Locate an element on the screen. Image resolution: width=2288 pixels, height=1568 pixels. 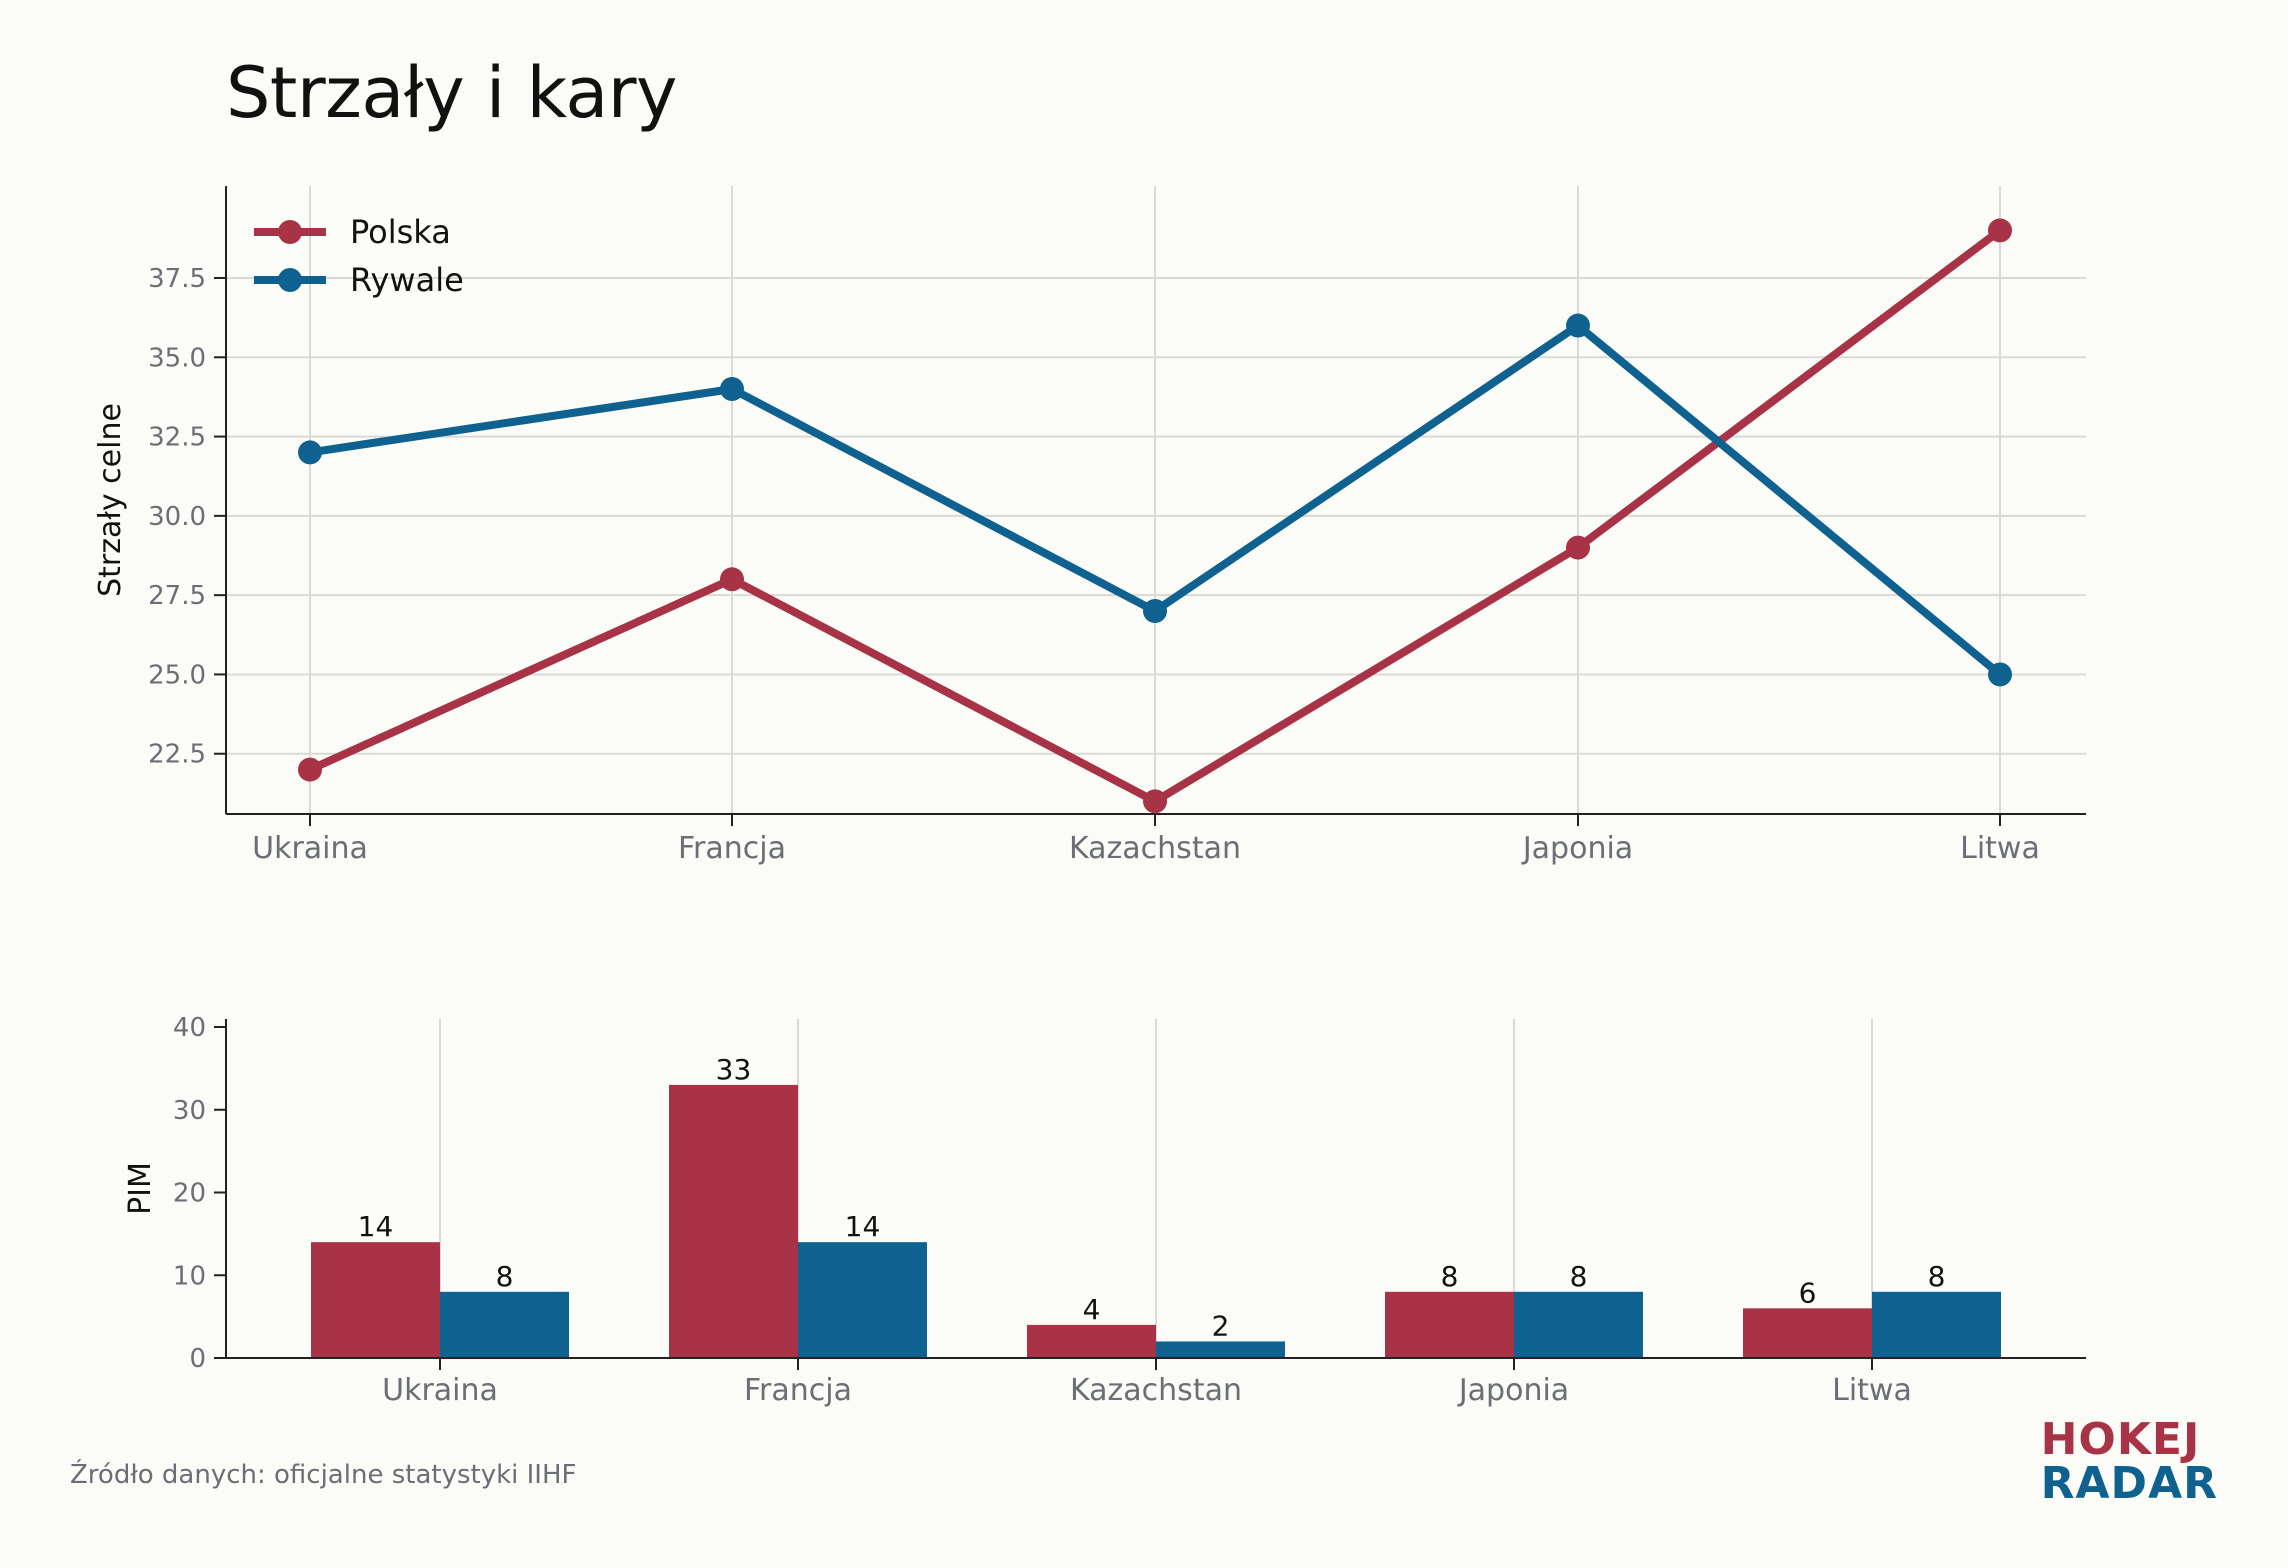
bar-ytick-label: 30 is located at coordinates (189, 1111).